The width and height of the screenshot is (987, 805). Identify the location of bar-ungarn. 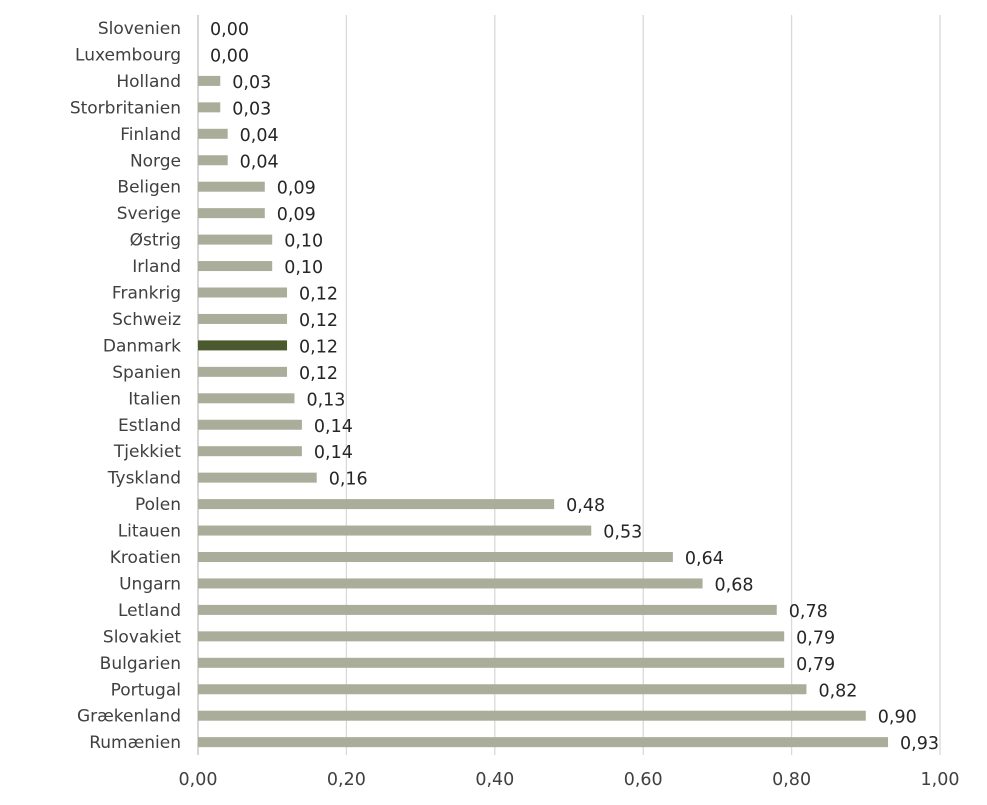
(450, 583).